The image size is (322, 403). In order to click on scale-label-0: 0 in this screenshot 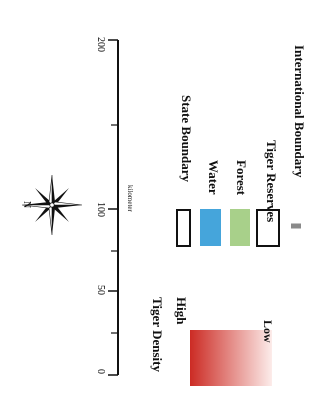, I will do `click(100, 371)`.